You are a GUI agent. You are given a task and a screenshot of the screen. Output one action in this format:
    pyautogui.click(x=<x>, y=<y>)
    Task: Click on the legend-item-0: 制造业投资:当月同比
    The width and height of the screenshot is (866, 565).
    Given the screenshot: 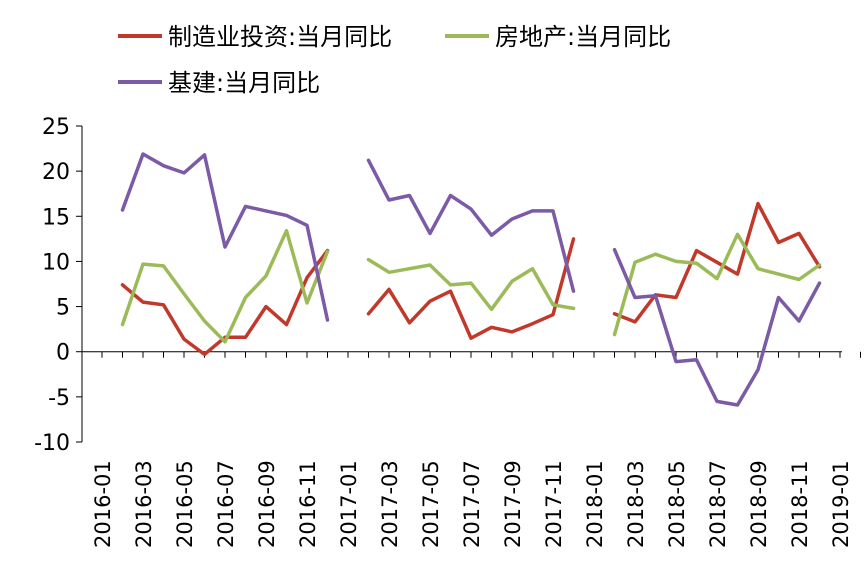 What is the action you would take?
    pyautogui.click(x=255, y=37)
    